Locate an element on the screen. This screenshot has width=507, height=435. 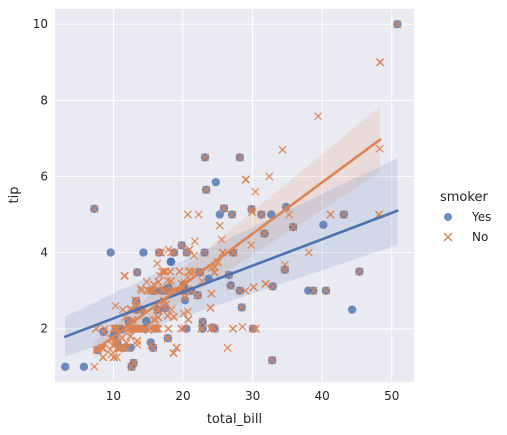
y-tick-label: 8 is located at coordinates (44, 100).